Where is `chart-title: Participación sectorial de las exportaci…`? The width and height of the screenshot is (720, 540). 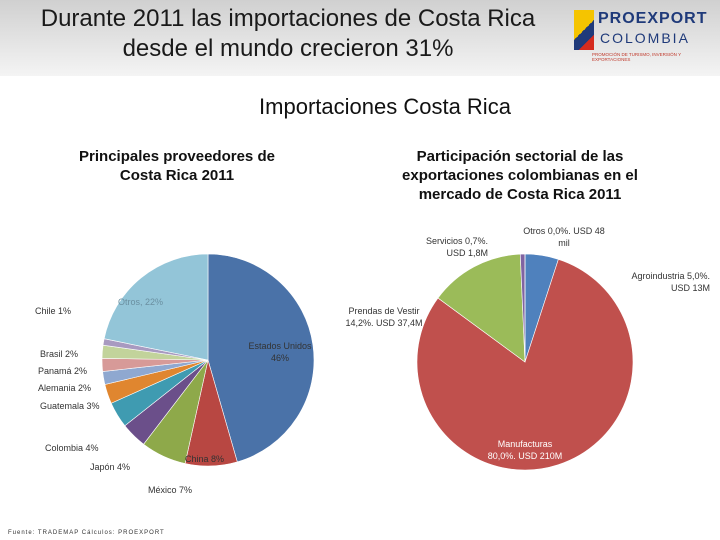
chart-title: Participación sectorial de las exportaci… is located at coordinates (520, 175).